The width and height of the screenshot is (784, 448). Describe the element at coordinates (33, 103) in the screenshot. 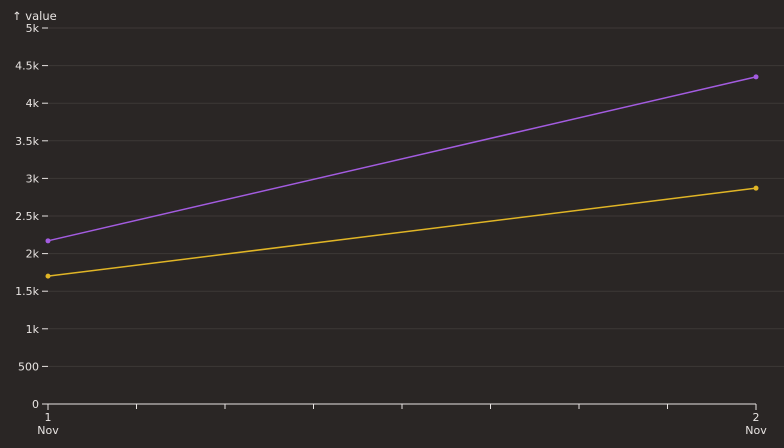

I see `y-tick-label: 4k` at that location.